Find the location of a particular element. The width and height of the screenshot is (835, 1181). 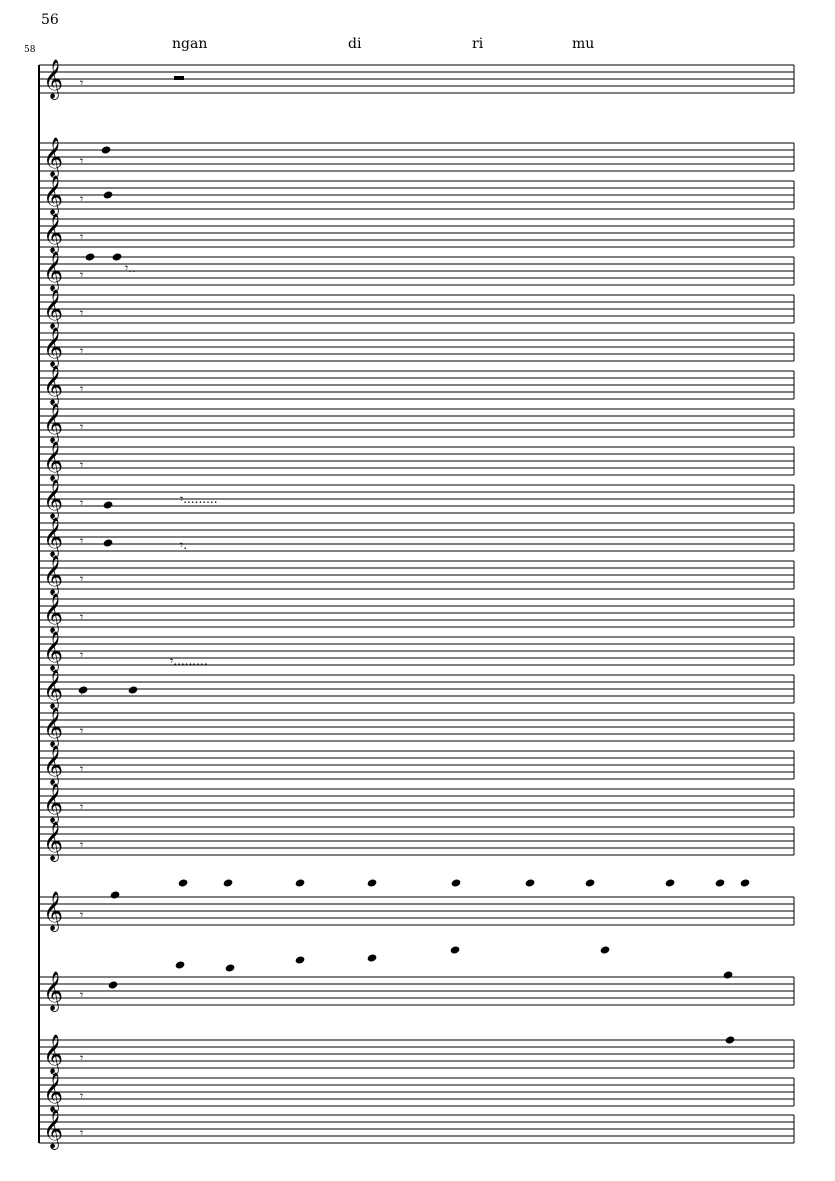

lyric-syllable: ri is located at coordinates (478, 44).